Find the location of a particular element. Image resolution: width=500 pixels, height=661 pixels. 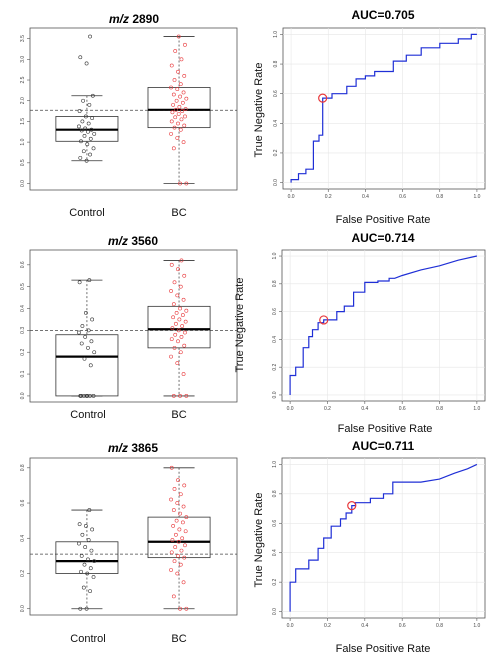

y-tick-label: 1.0 is located at coordinates (275, 255).